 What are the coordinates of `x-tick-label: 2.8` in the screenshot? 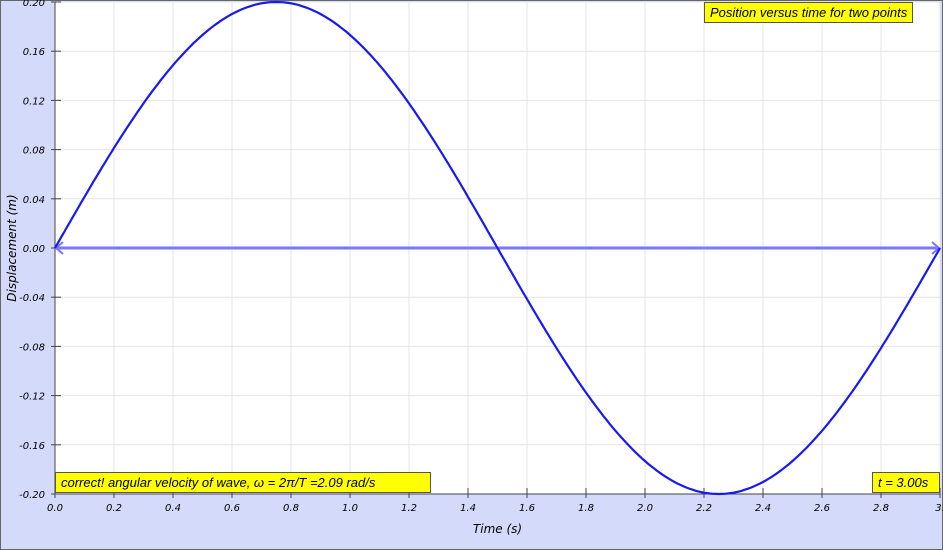 It's located at (881, 508).